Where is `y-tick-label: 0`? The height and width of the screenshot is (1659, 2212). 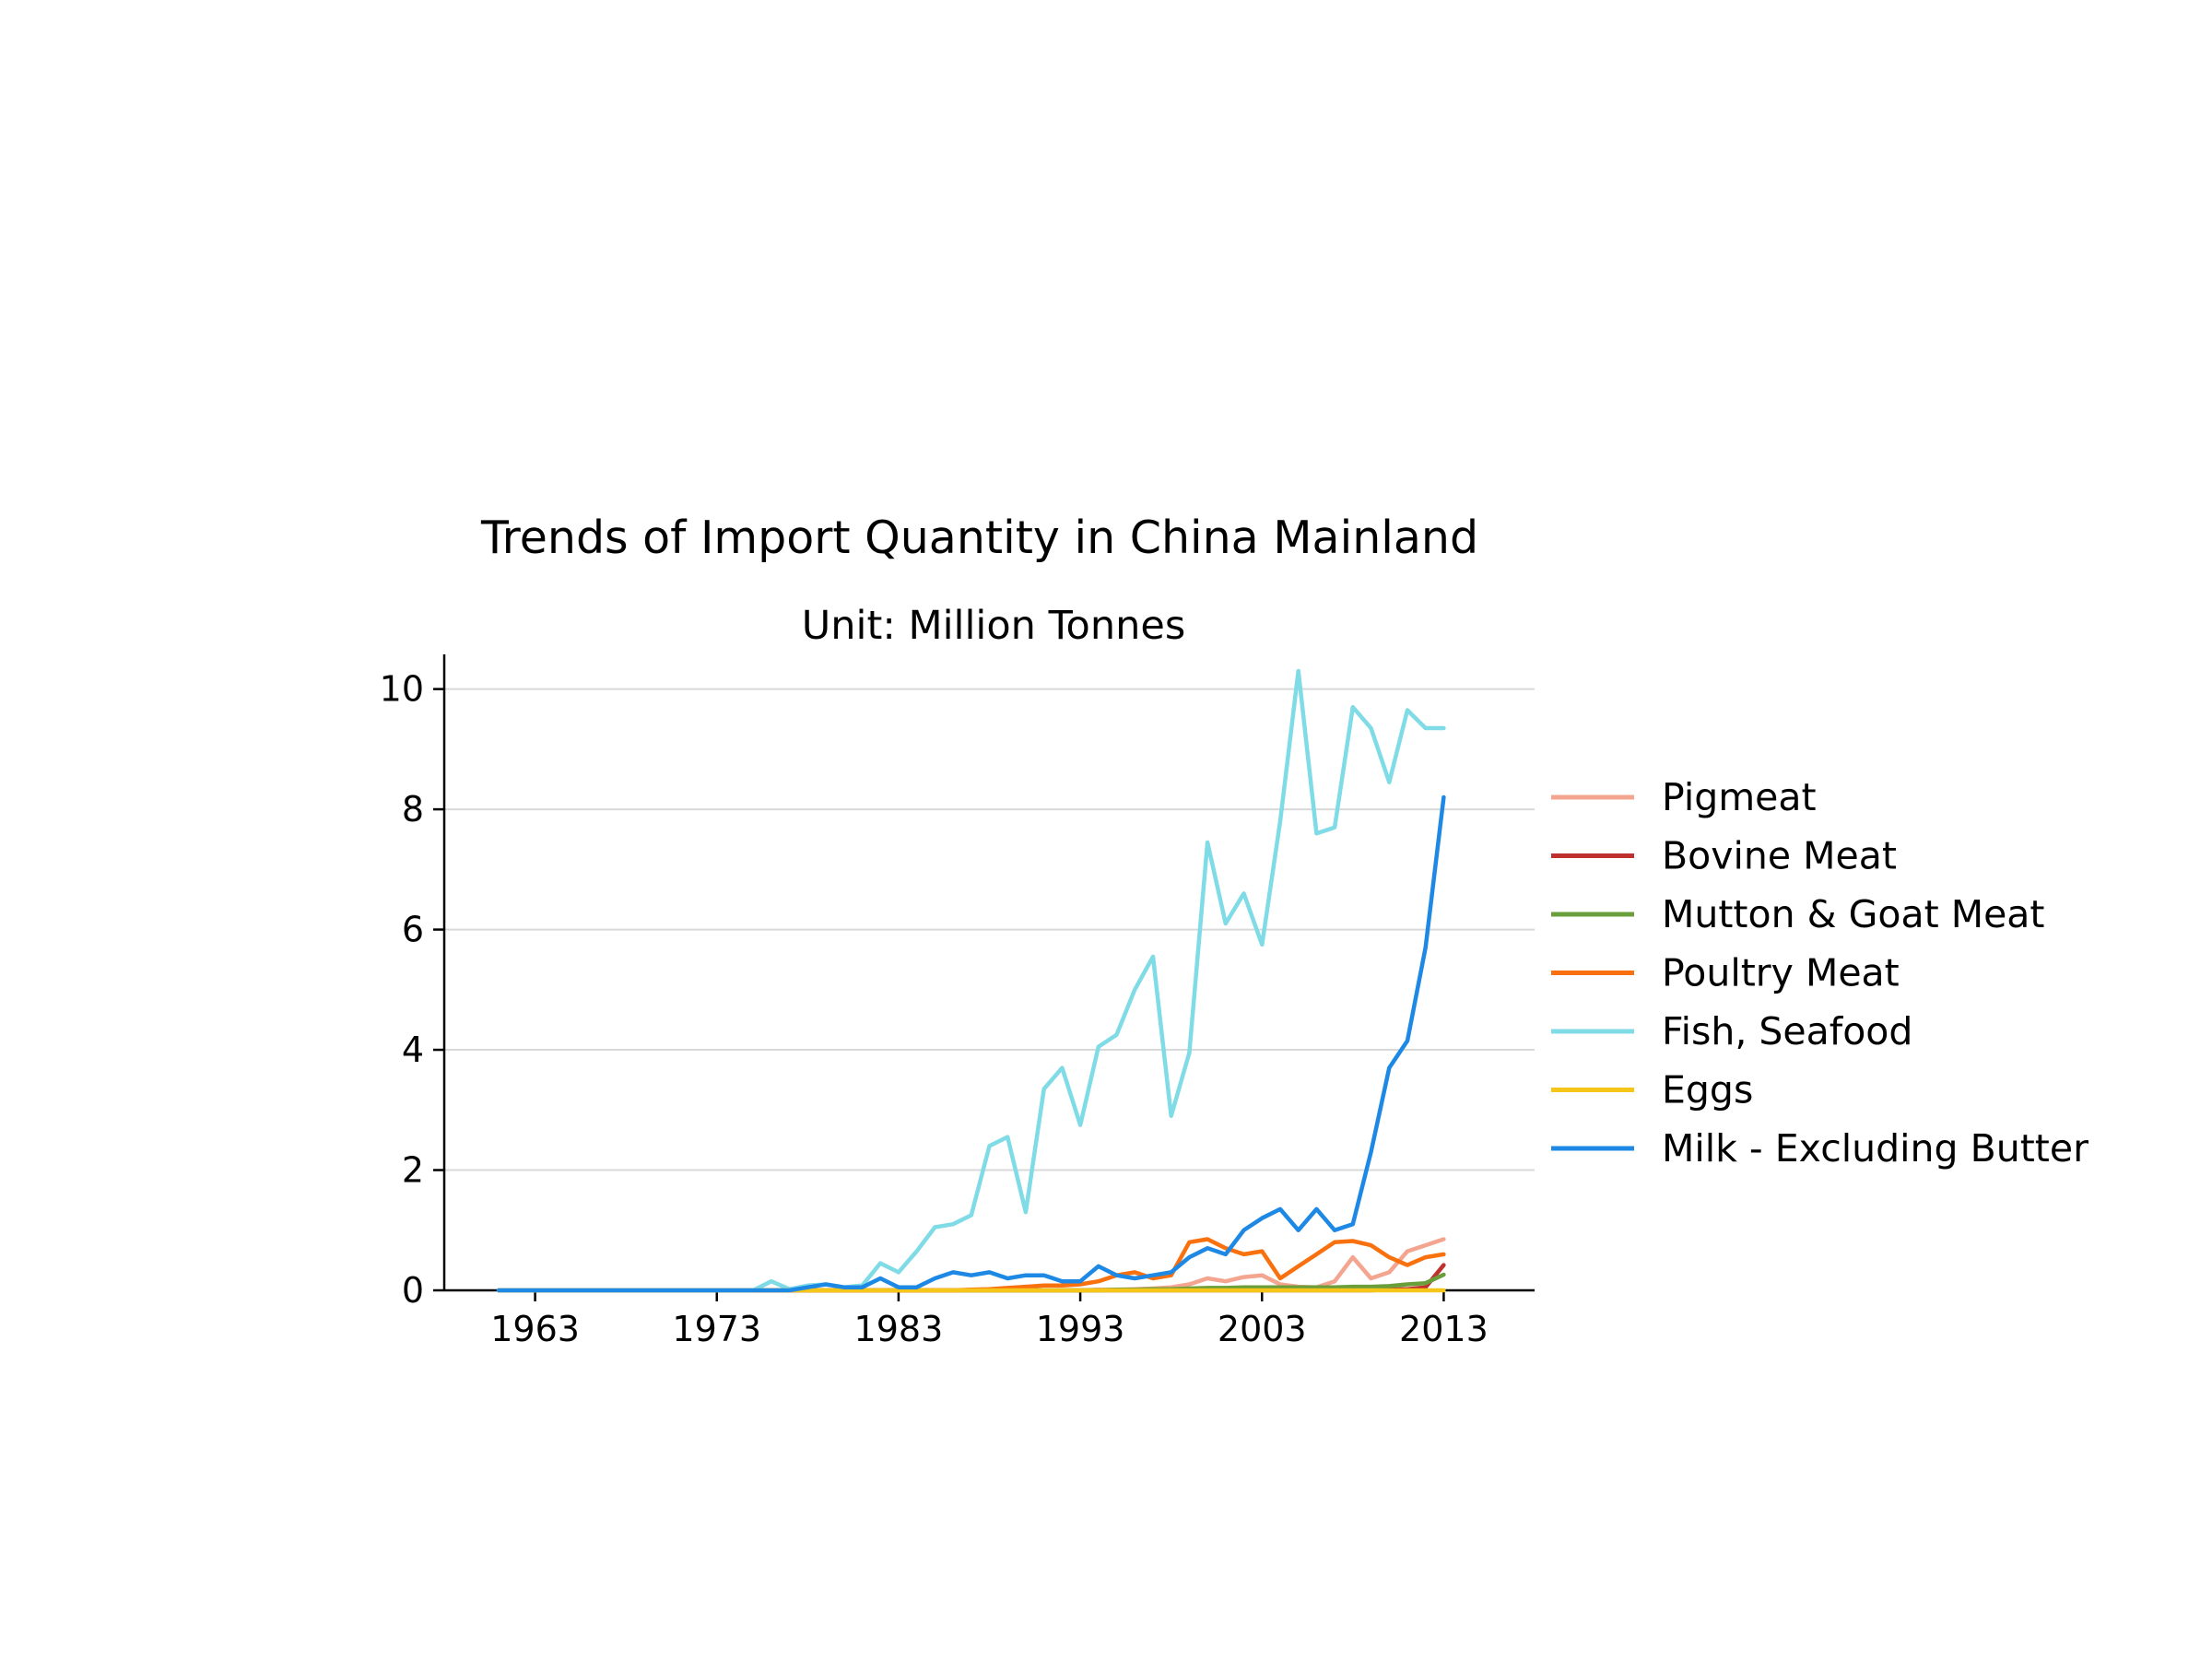
y-tick-label: 0 is located at coordinates (413, 1290).